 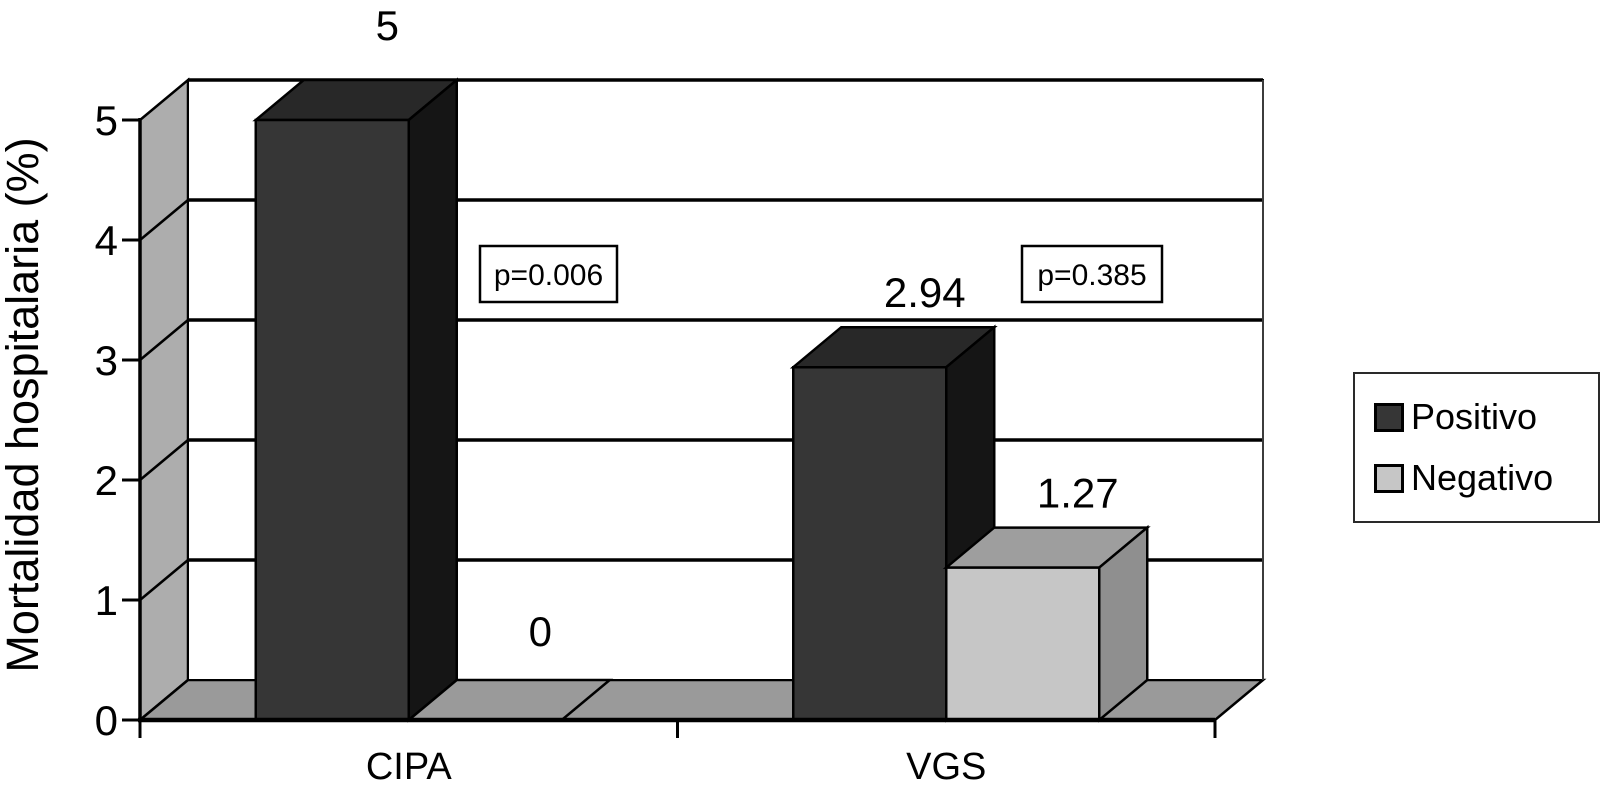 I want to click on y-tick-label-0: 0, so click(x=106, y=720).